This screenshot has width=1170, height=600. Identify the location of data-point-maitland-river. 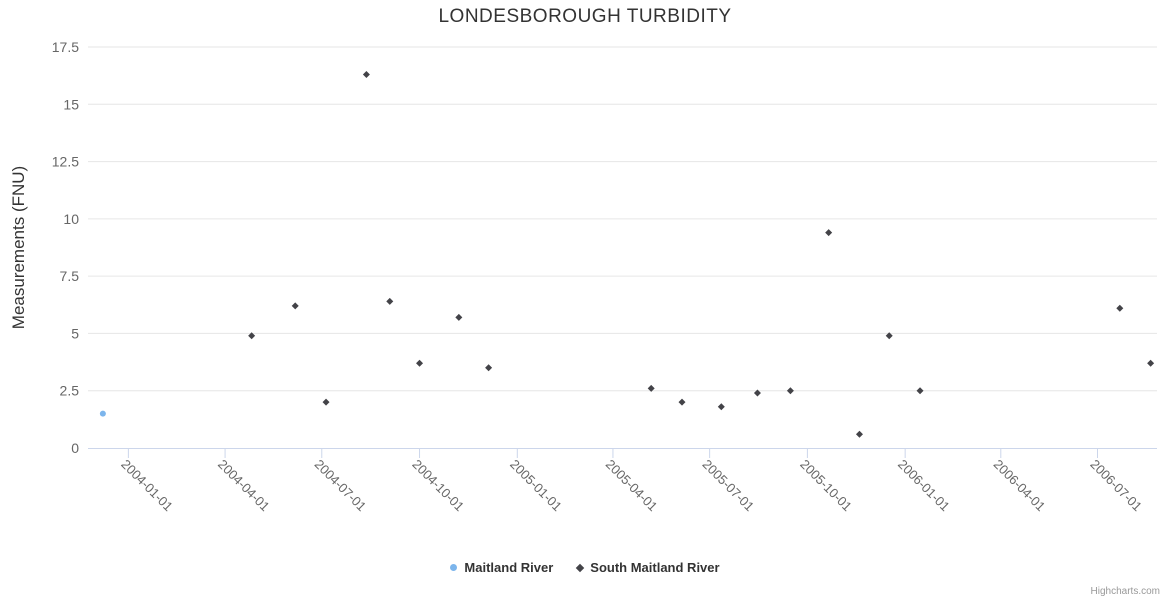
(102, 413).